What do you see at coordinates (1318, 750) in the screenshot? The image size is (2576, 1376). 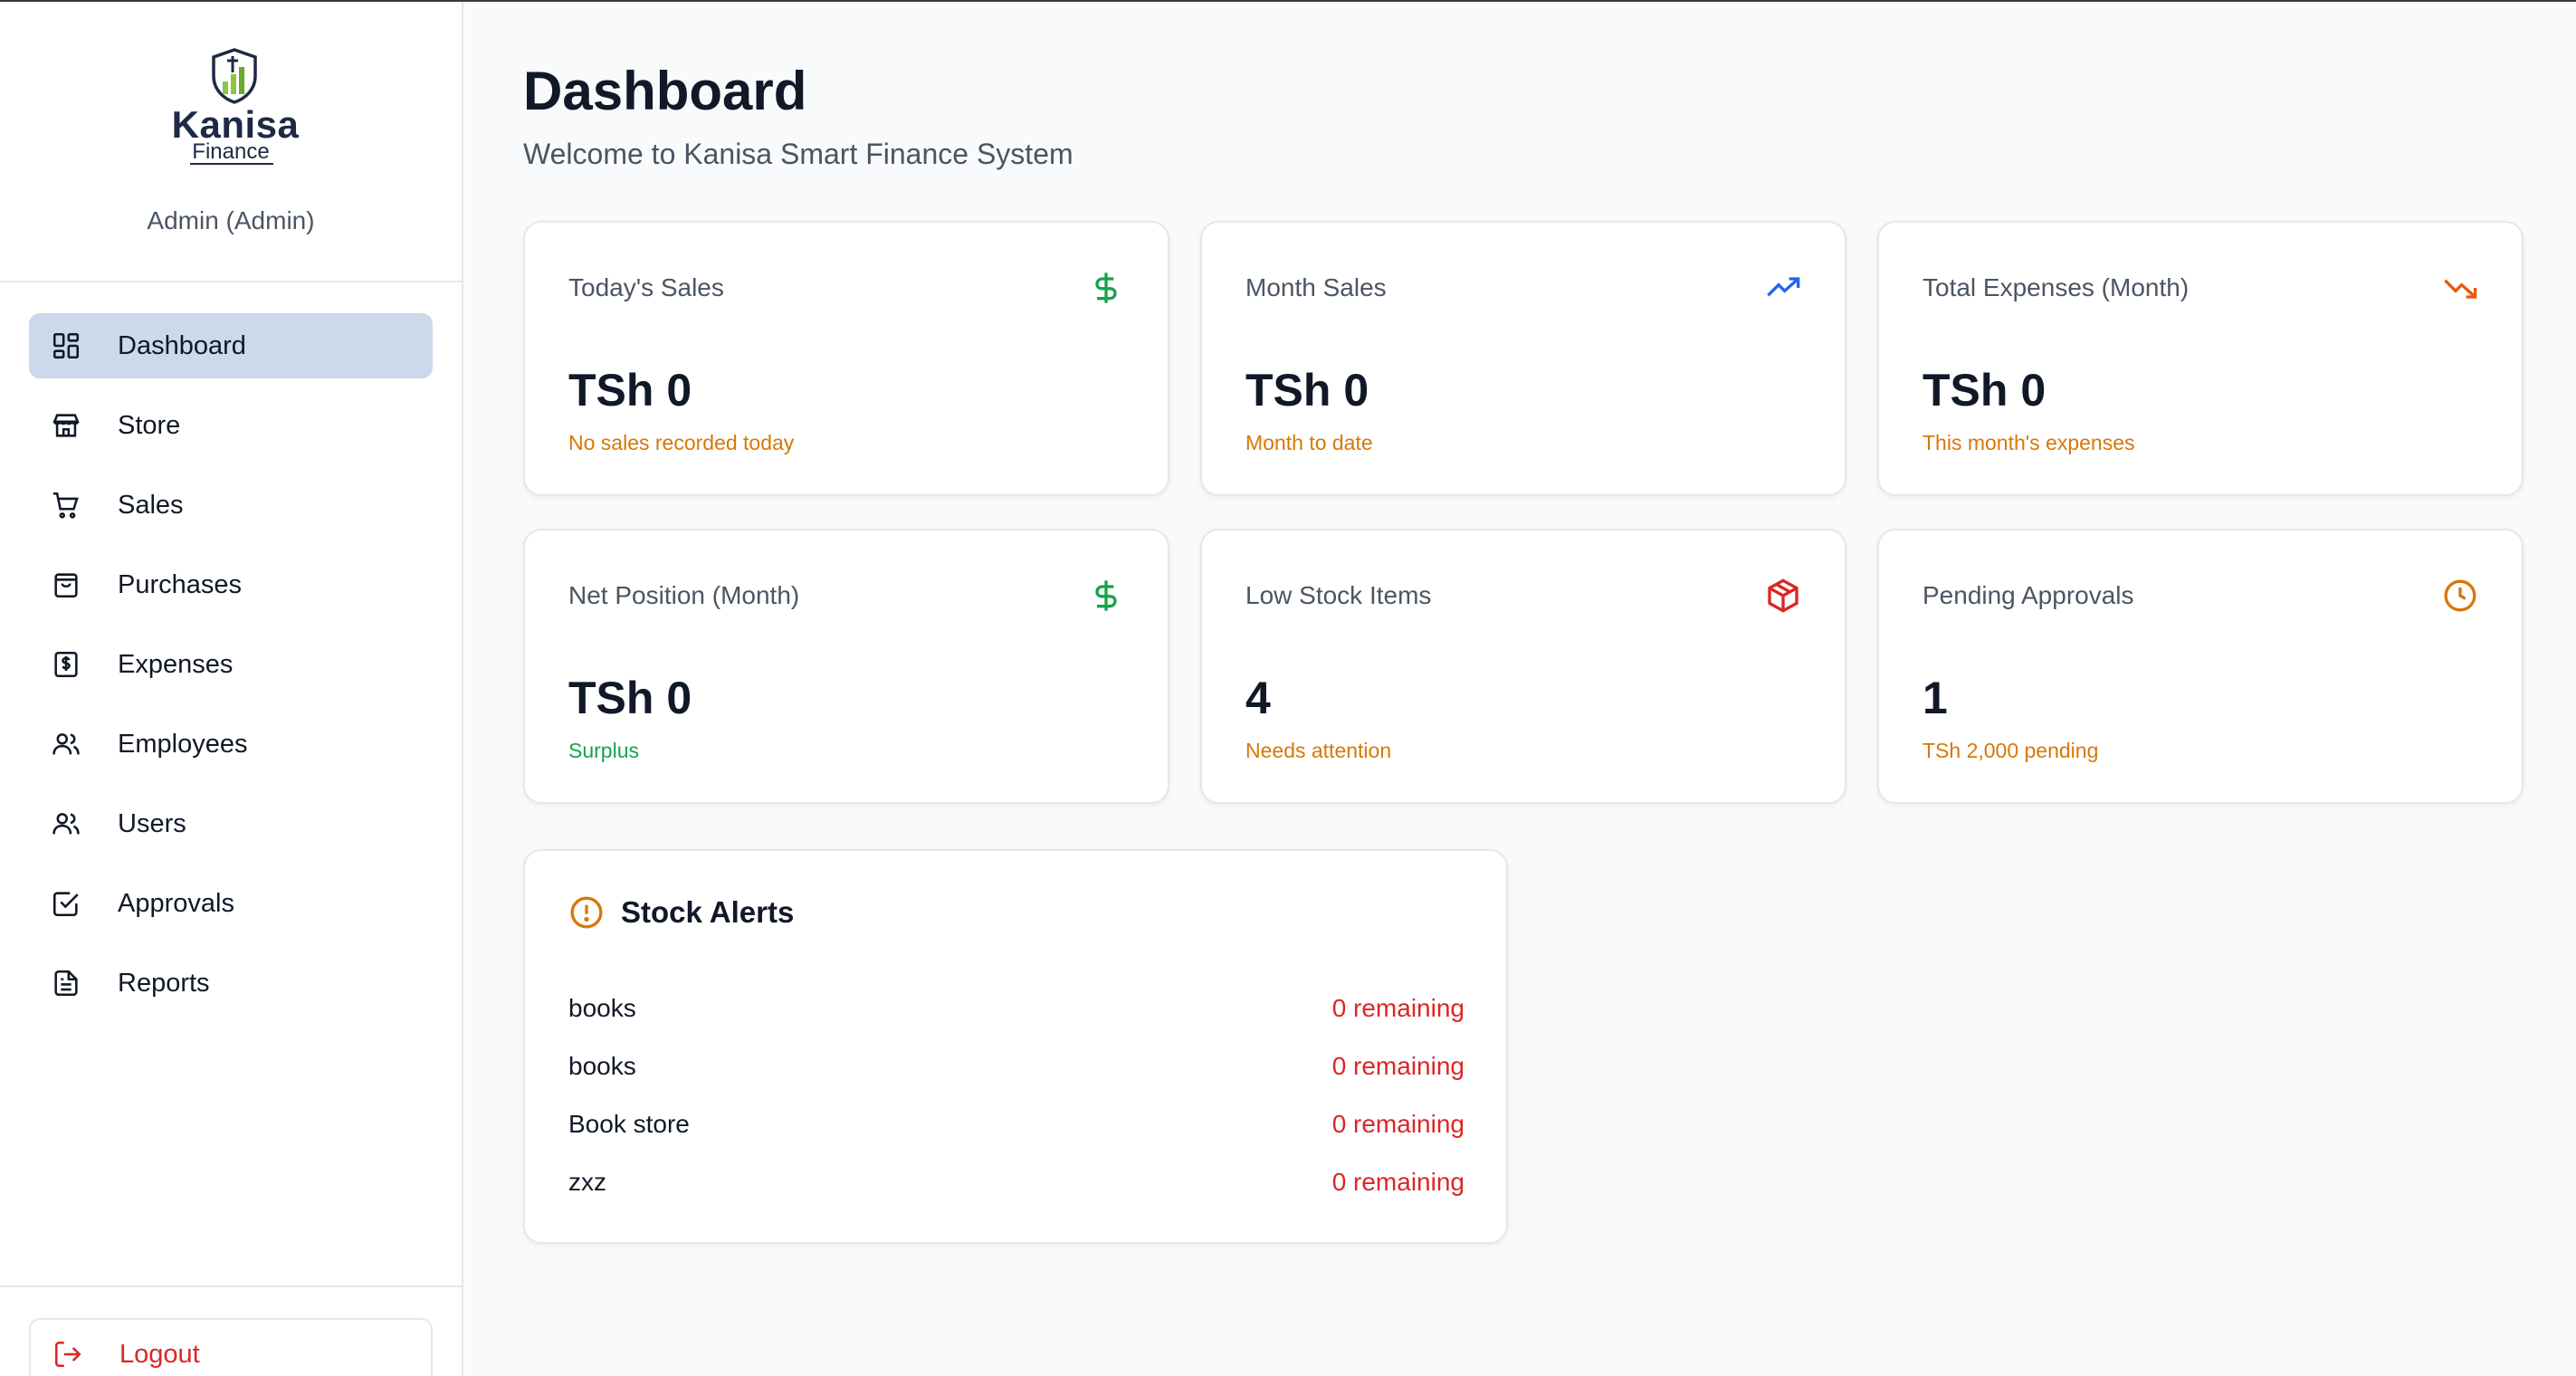 I see `card-note: Needs attention` at bounding box center [1318, 750].